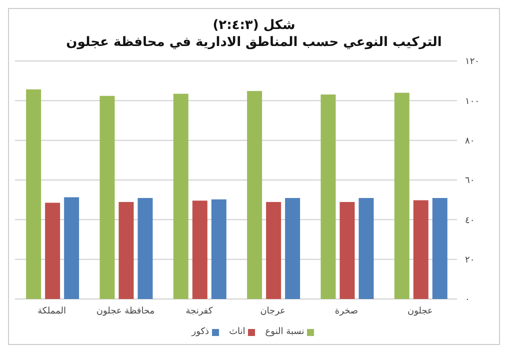 Image resolution: width=519 pixels, height=359 pixels. What do you see at coordinates (200, 311) in the screenshot?
I see `x-tick-label: كفرنجة` at bounding box center [200, 311].